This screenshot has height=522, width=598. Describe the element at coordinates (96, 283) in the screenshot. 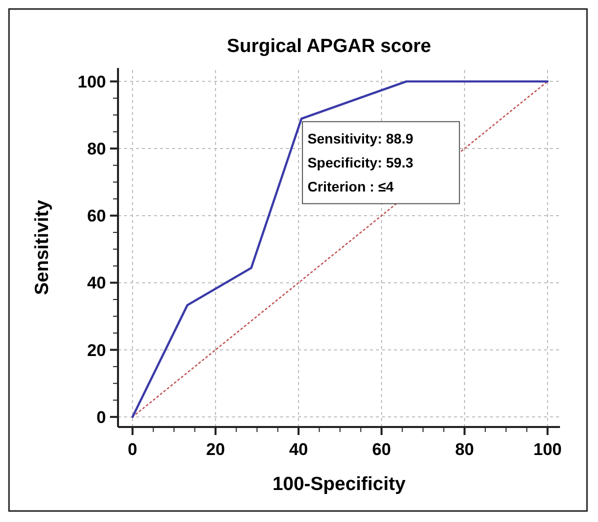

I see `y-tick-label: 40` at that location.